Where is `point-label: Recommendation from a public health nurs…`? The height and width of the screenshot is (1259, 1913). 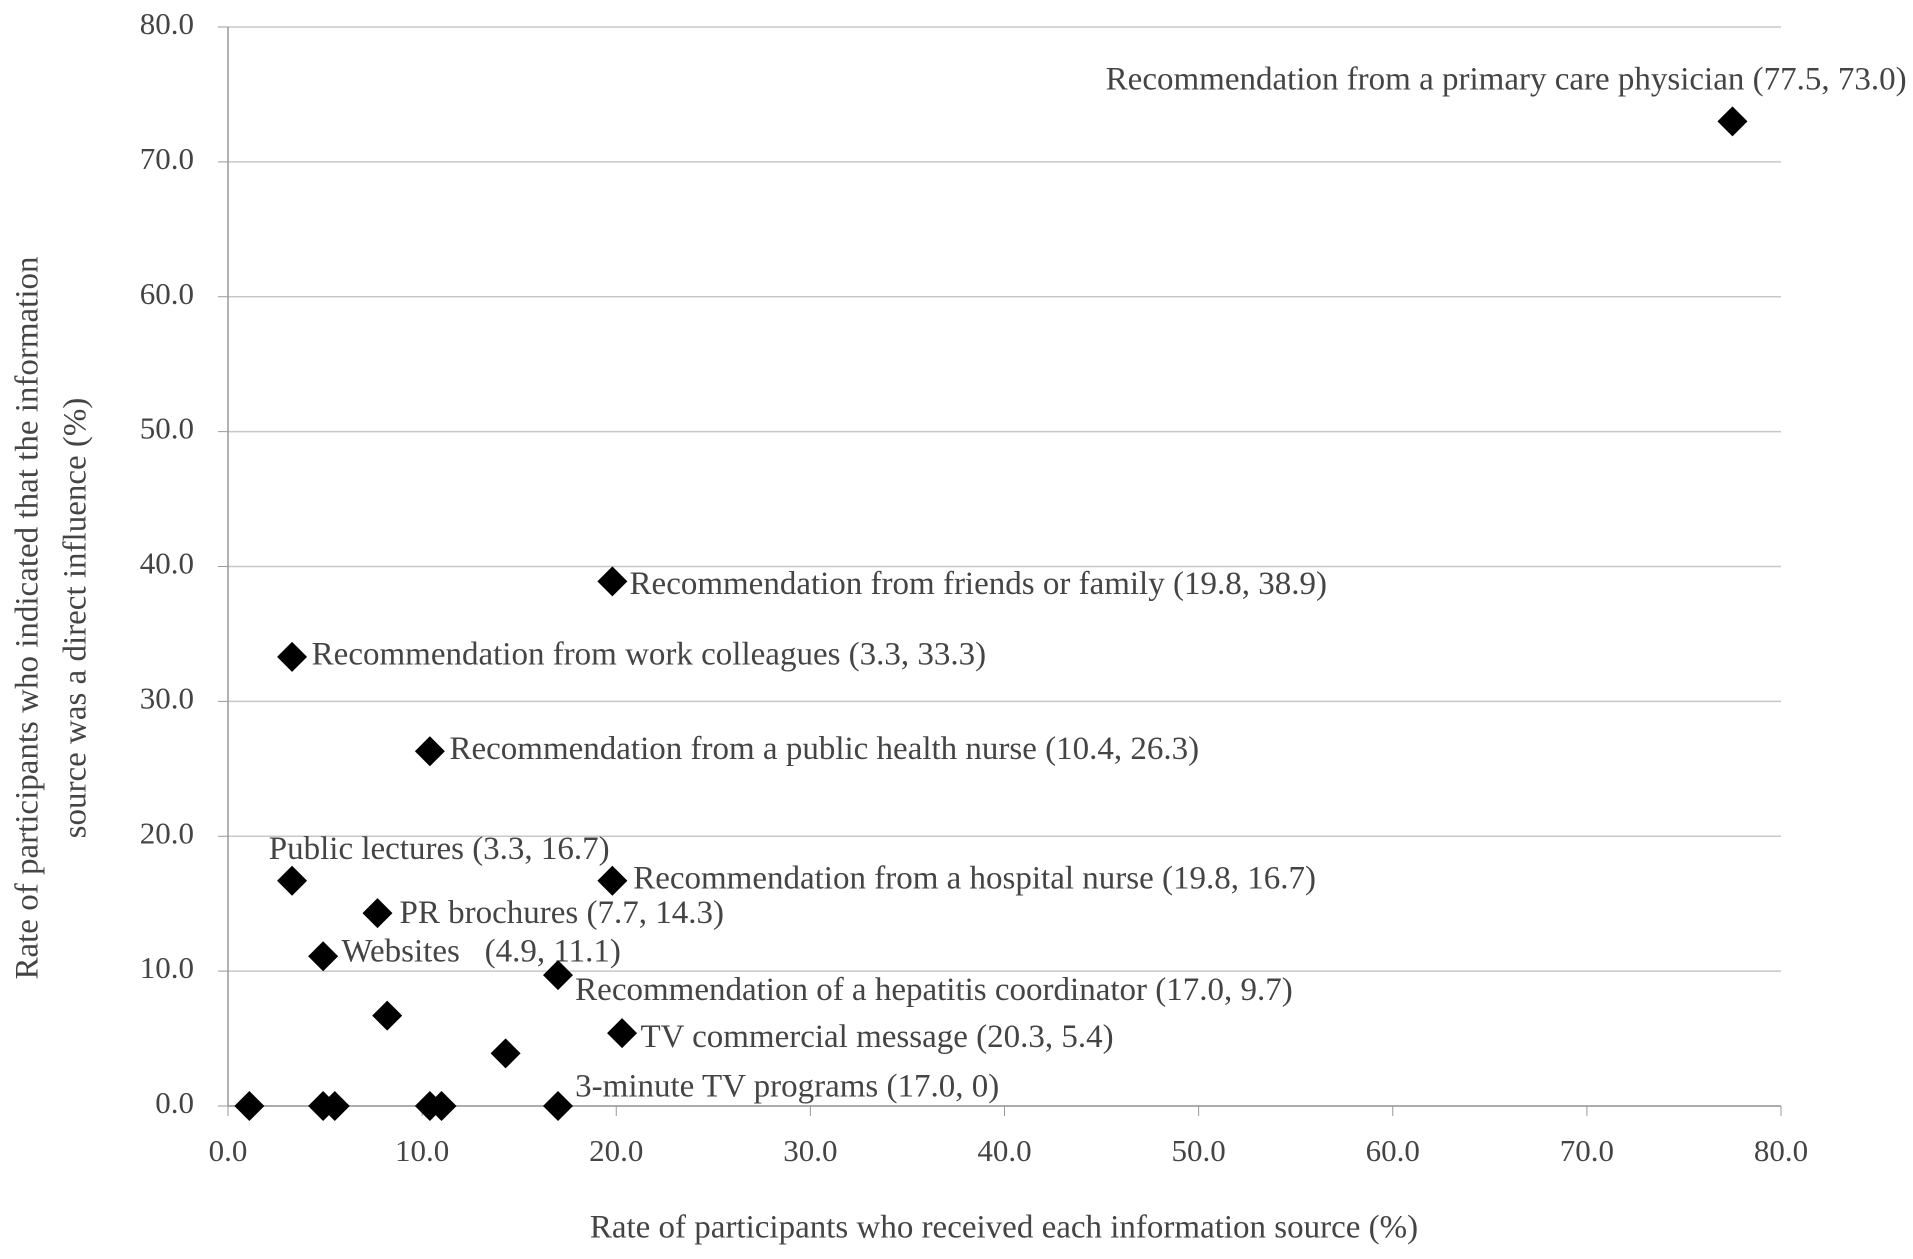
point-label: Recommendation from a public health nurs… is located at coordinates (825, 749).